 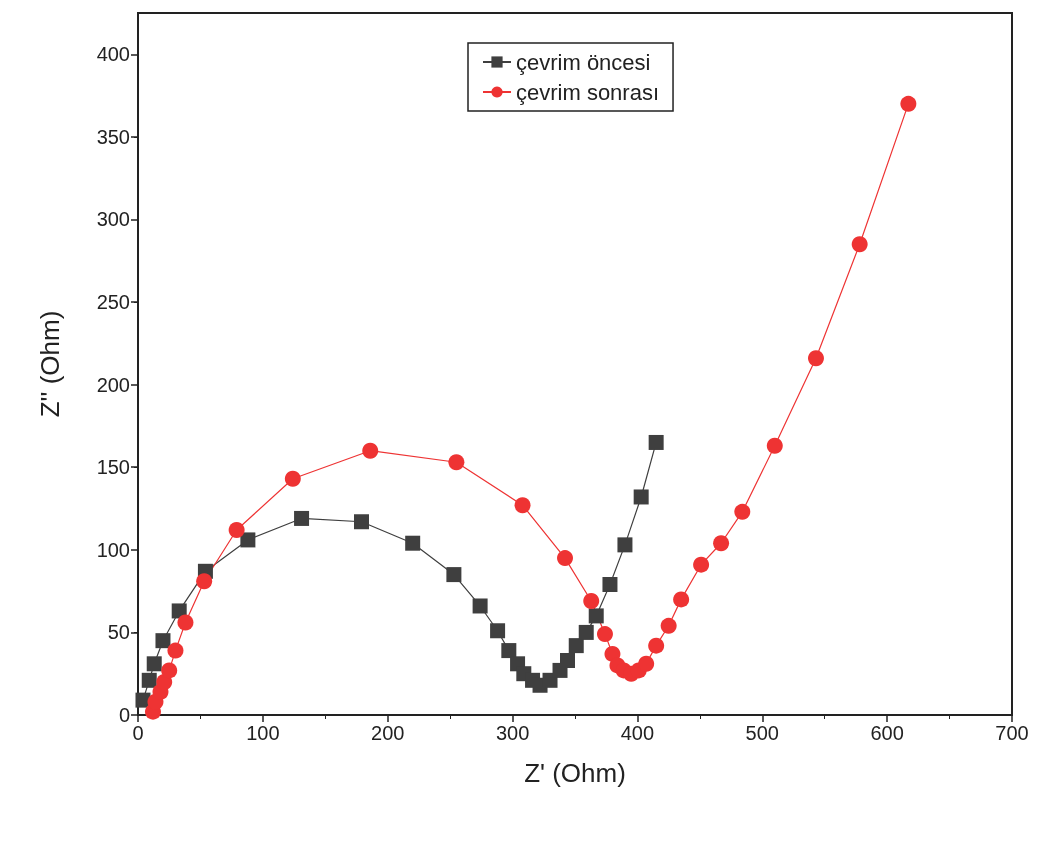 I want to click on y-tick-label: 300, so click(x=113, y=219).